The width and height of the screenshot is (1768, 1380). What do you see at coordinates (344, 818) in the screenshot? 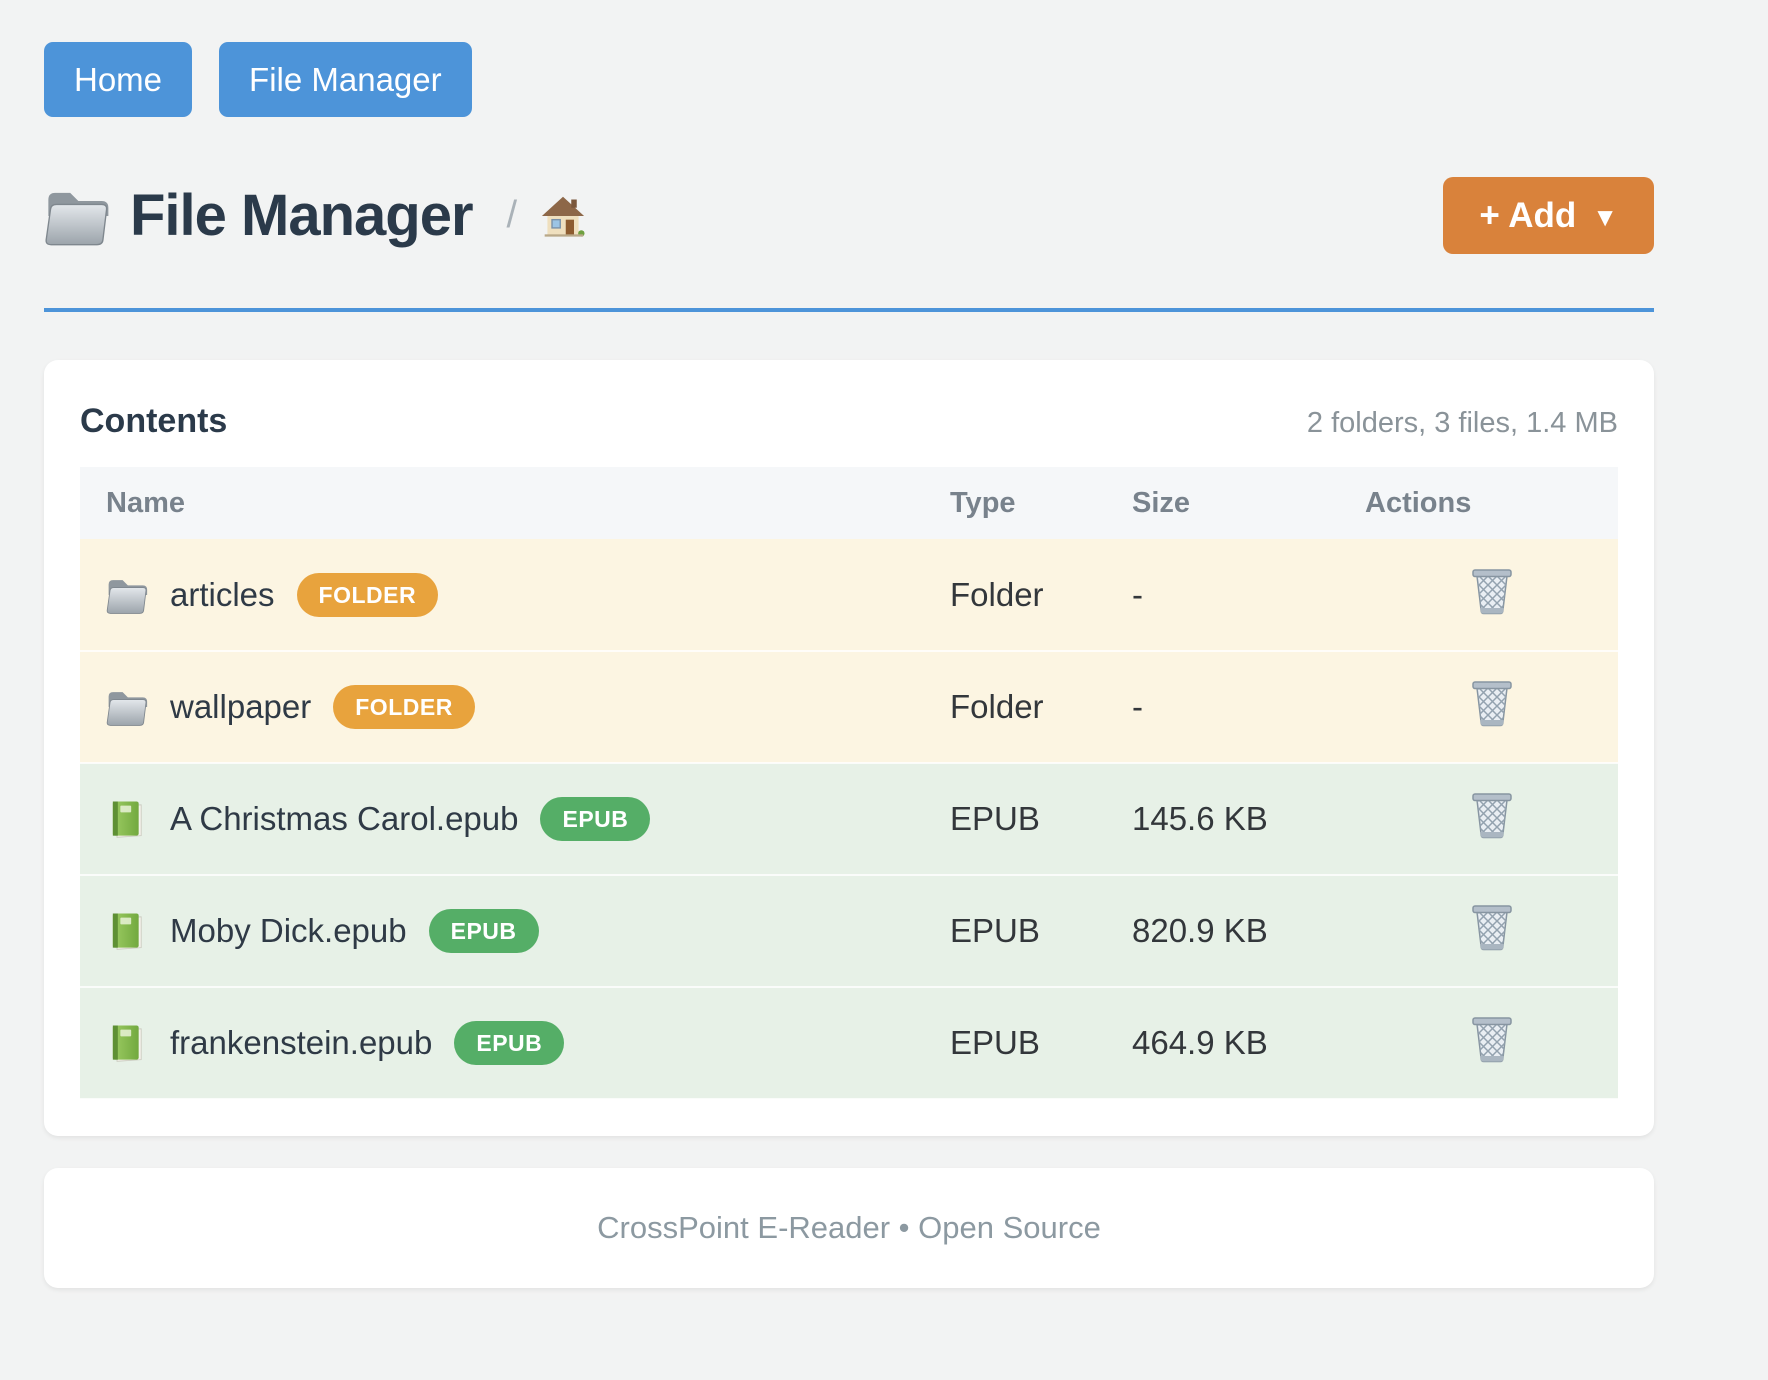
I see `file-name: A Christmas Carol.epub` at bounding box center [344, 818].